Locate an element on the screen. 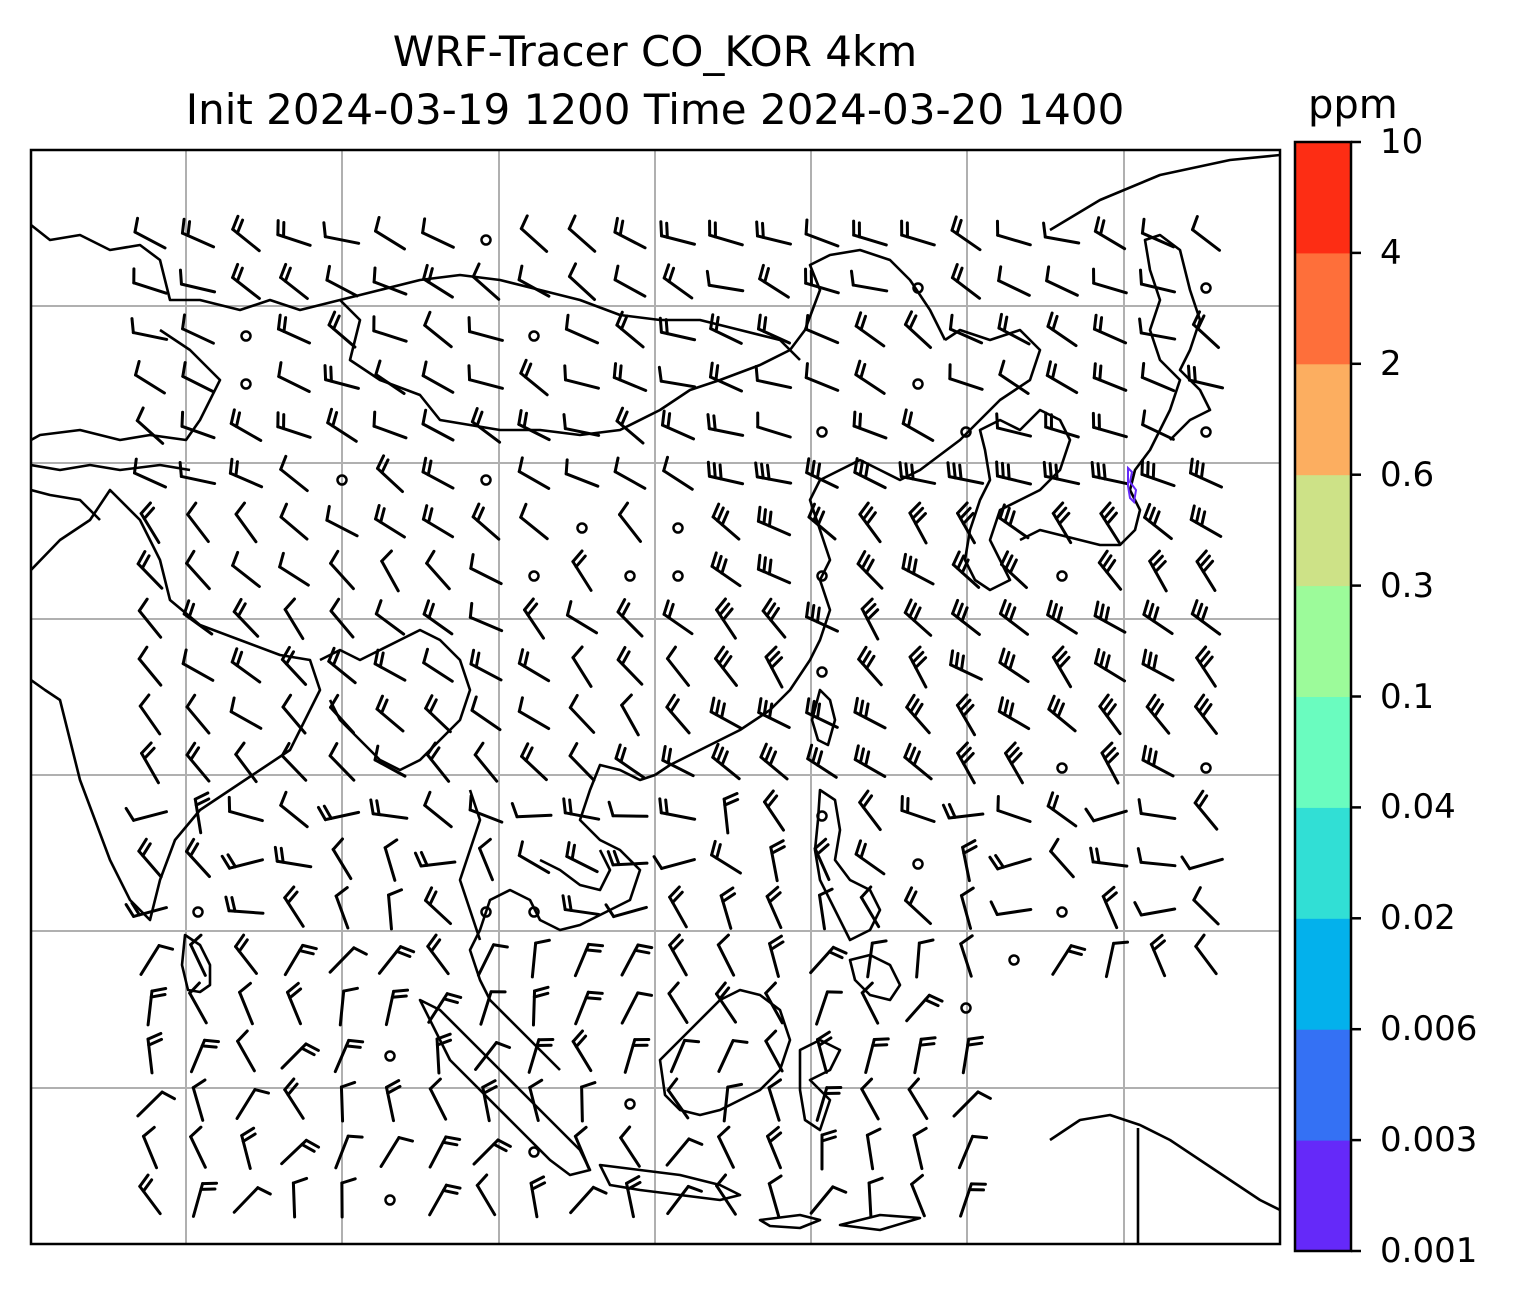 The height and width of the screenshot is (1306, 1528). colorbar-tick-label: 2 is located at coordinates (1391, 363).